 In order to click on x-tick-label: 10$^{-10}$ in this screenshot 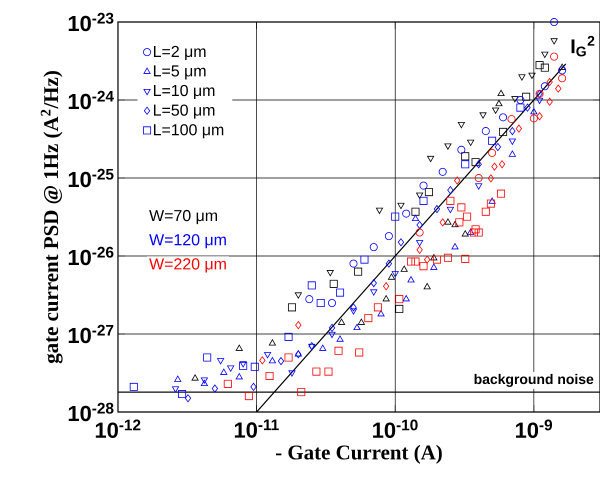, I will do `click(395, 429)`.